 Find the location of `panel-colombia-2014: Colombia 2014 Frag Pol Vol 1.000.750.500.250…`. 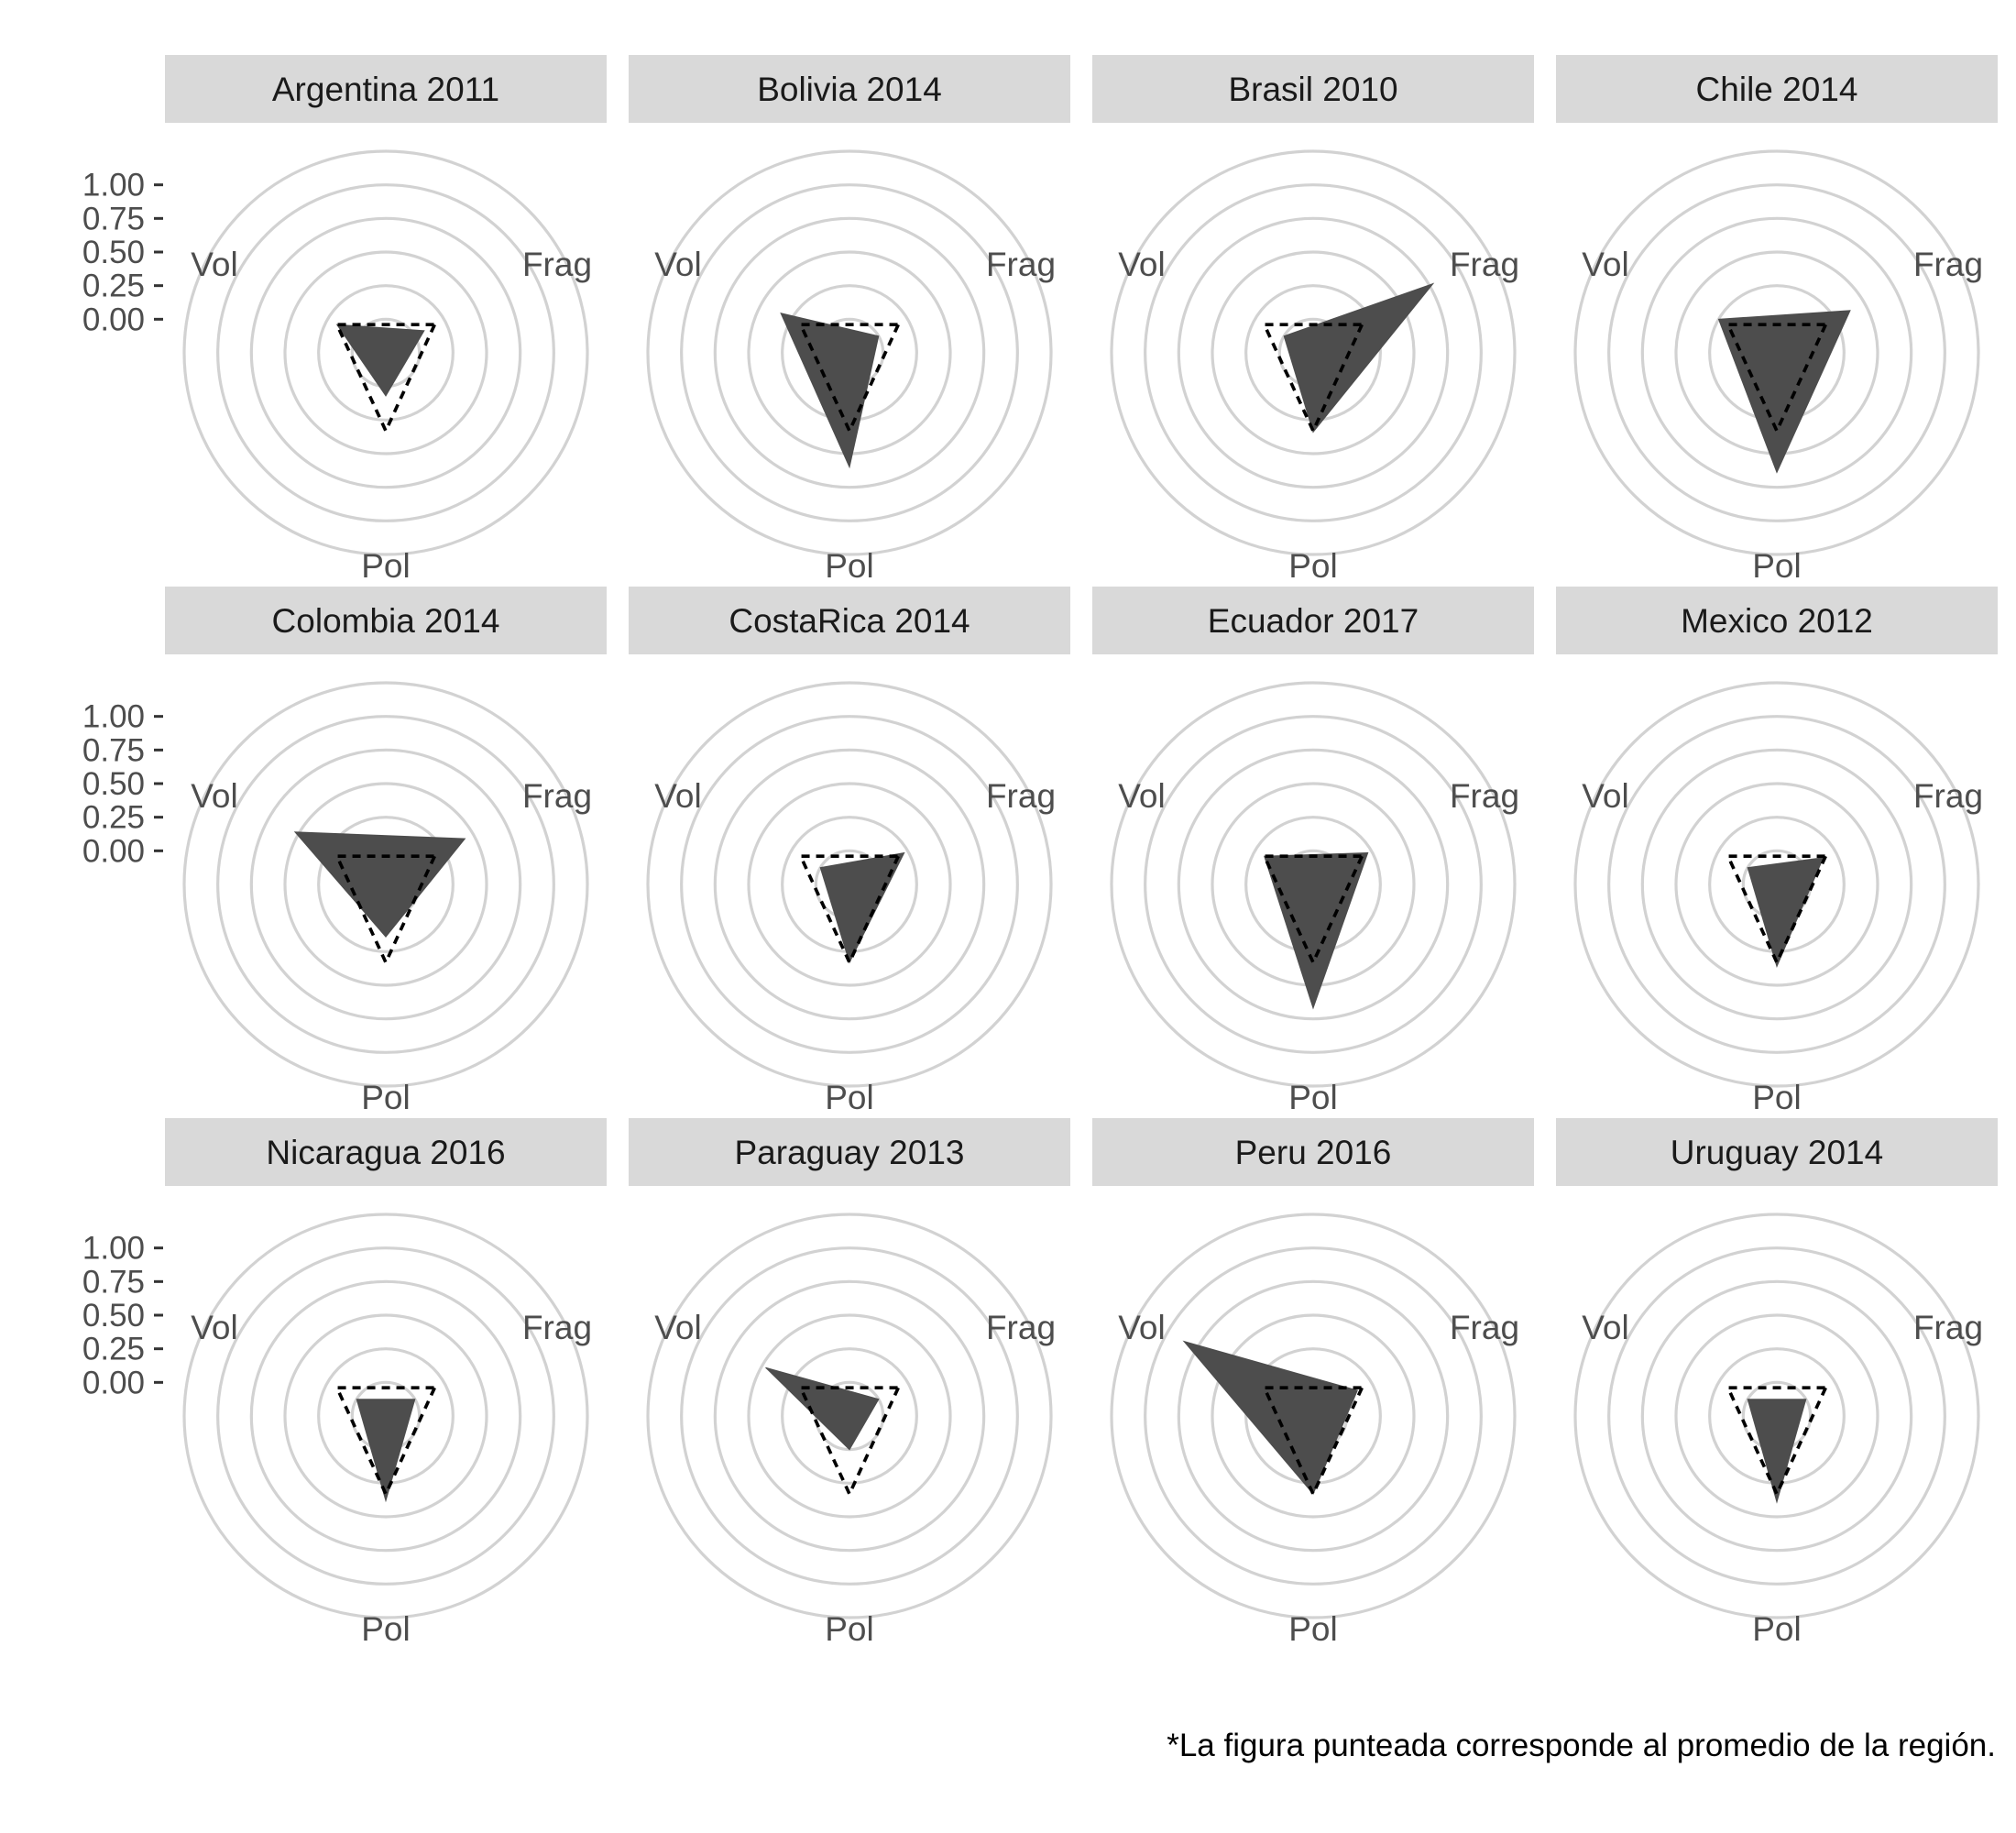

panel-colombia-2014: Colombia 2014 Frag Pol Vol 1.000.750.500.250… is located at coordinates (344, 851).